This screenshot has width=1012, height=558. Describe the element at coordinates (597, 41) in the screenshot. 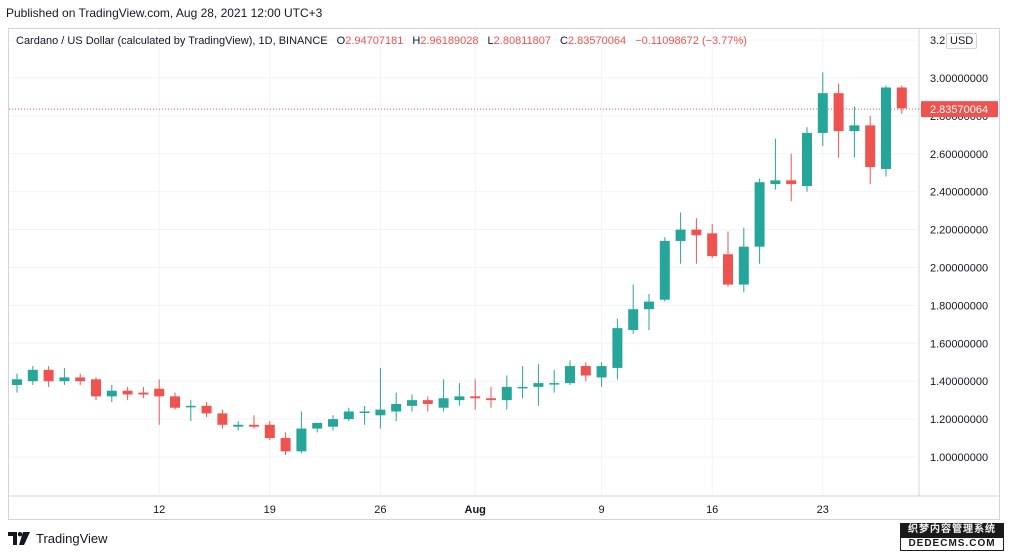

I see `legend-close-value: 2.83570064` at that location.